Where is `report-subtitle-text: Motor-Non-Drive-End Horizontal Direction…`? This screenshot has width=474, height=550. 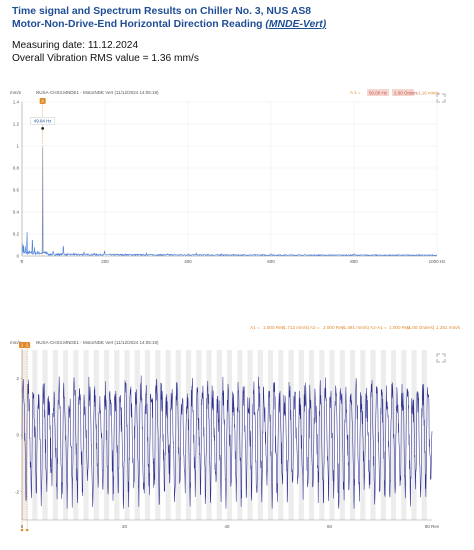
report-subtitle-text: Motor-Non-Drive-End Horizontal Direction… is located at coordinates (139, 24).